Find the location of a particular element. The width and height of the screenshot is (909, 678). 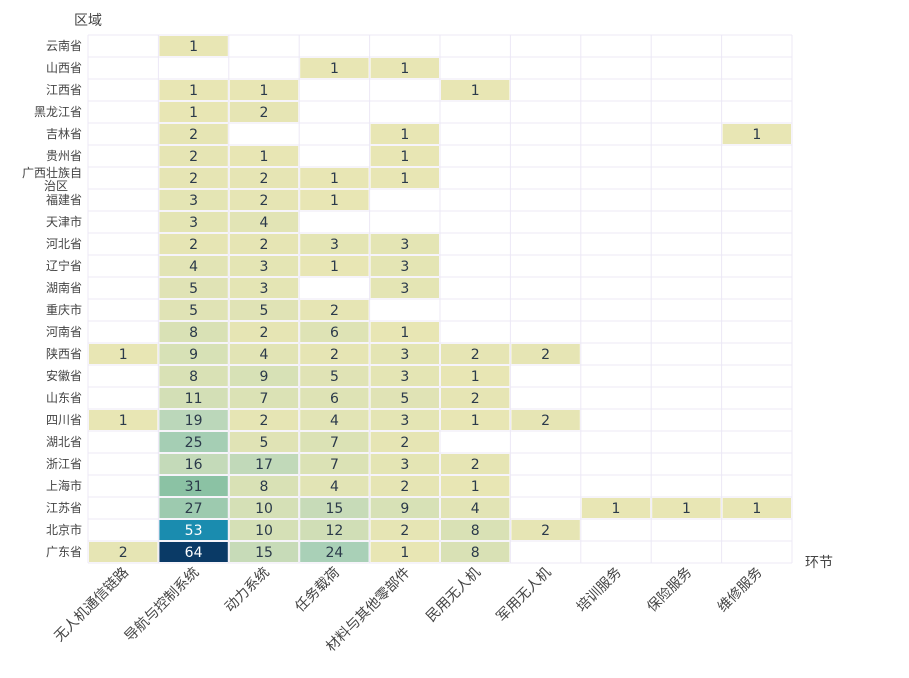

row-label: 黑龙江省 is located at coordinates (58, 112).